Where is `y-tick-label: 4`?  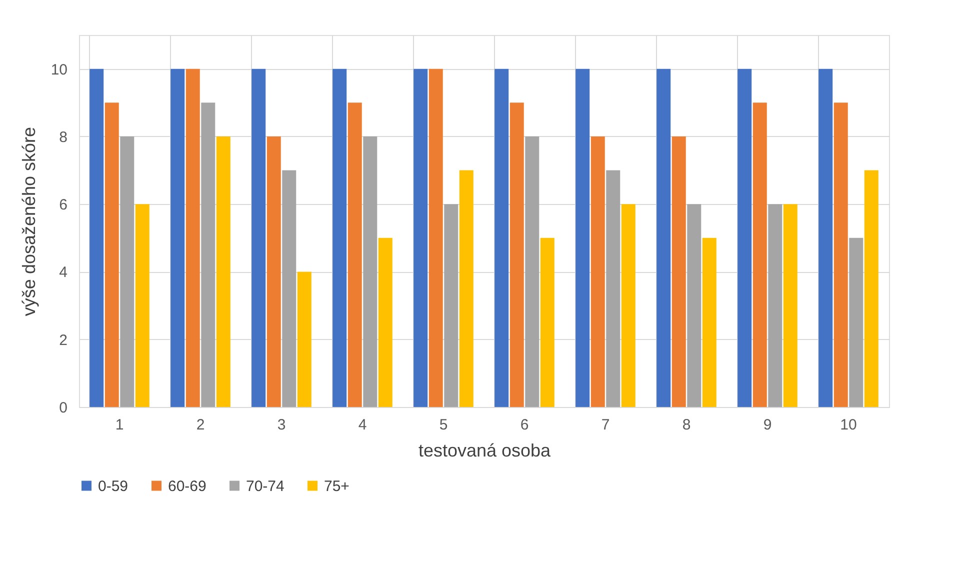
y-tick-label: 4 is located at coordinates (63, 273).